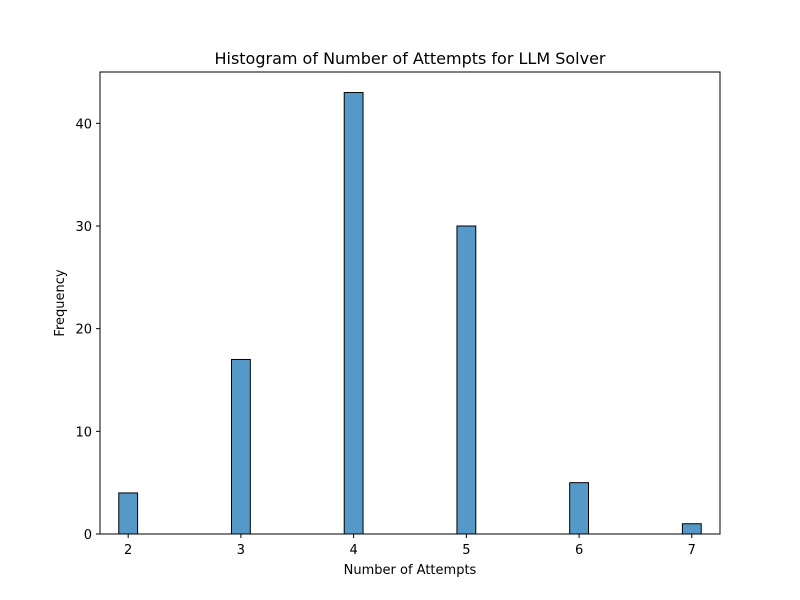 The height and width of the screenshot is (600, 800). I want to click on x-tick-label: 3, so click(241, 550).